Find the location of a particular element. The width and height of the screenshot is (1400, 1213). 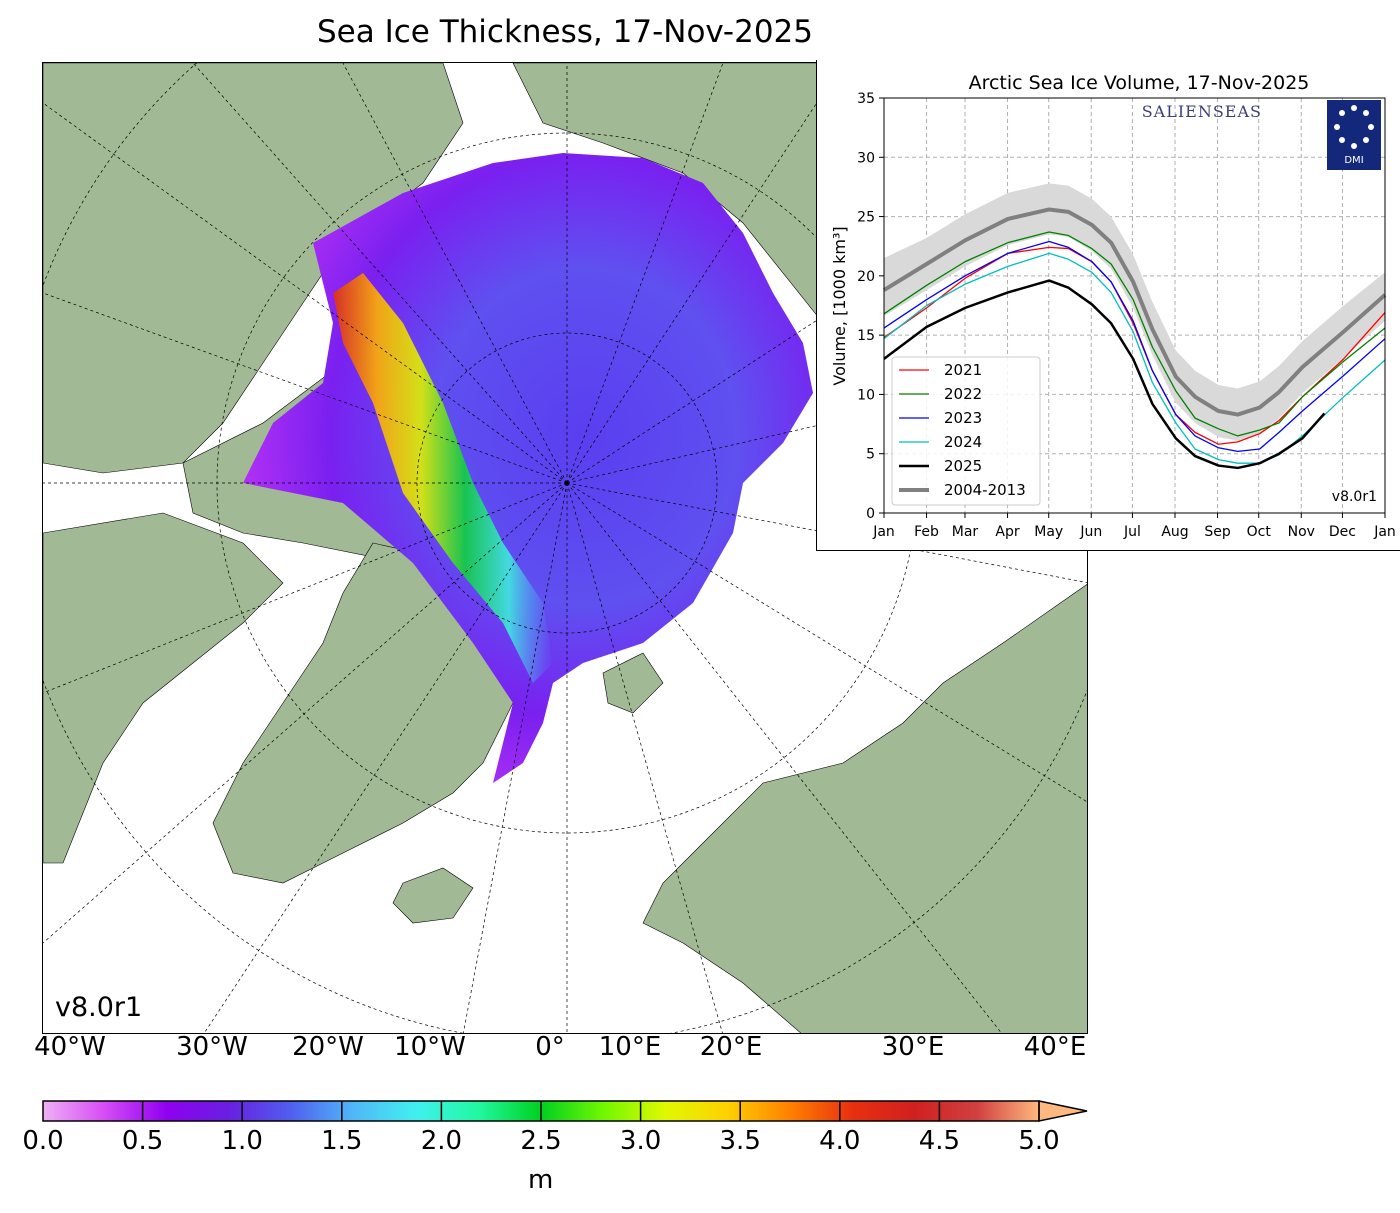

colorbar is located at coordinates (565, 1111).